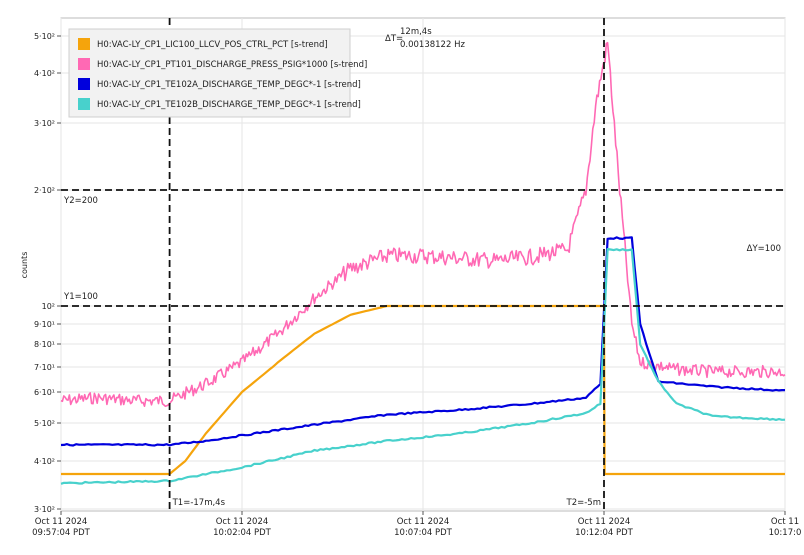 This screenshot has height=555, width=804. I want to click on x-tick-label-time: 10:02:04 PDT, so click(242, 533).